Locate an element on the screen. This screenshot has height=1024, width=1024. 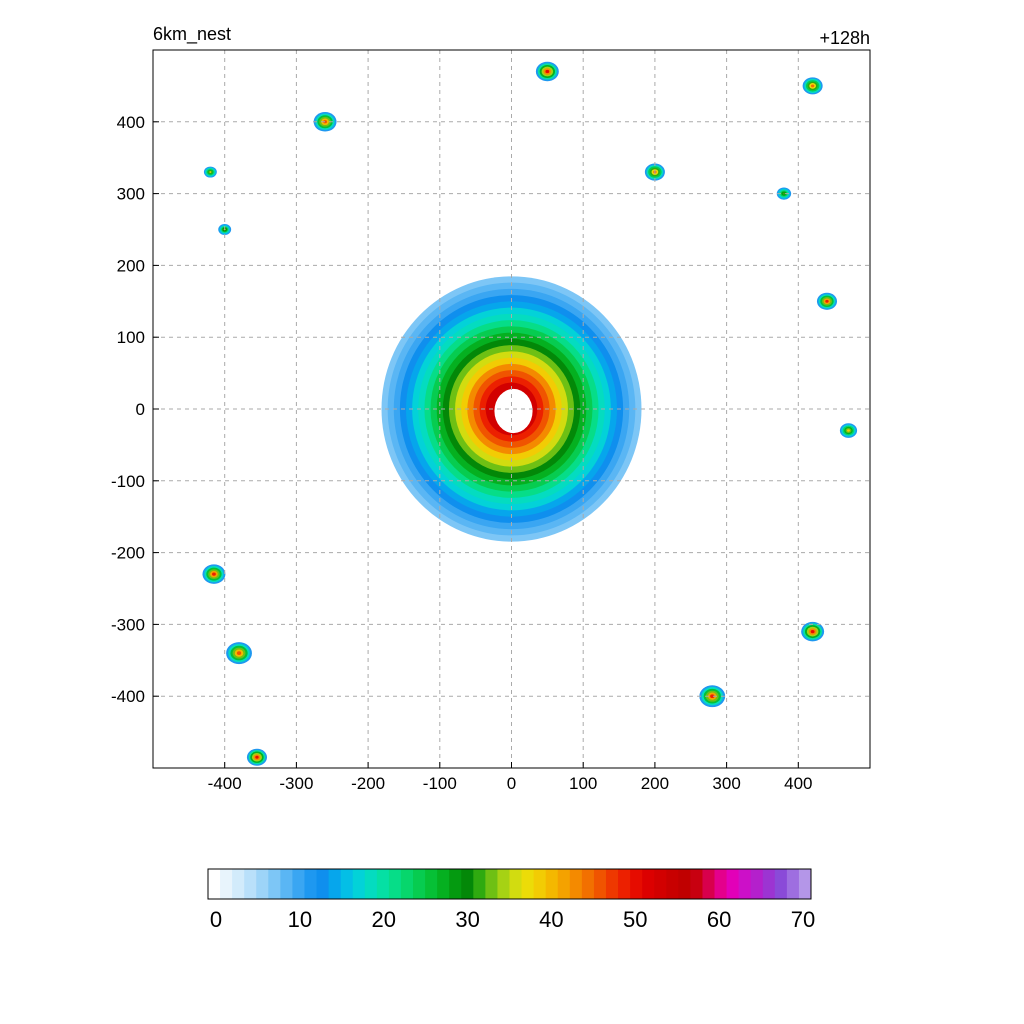
colorbar is located at coordinates (509, 884).